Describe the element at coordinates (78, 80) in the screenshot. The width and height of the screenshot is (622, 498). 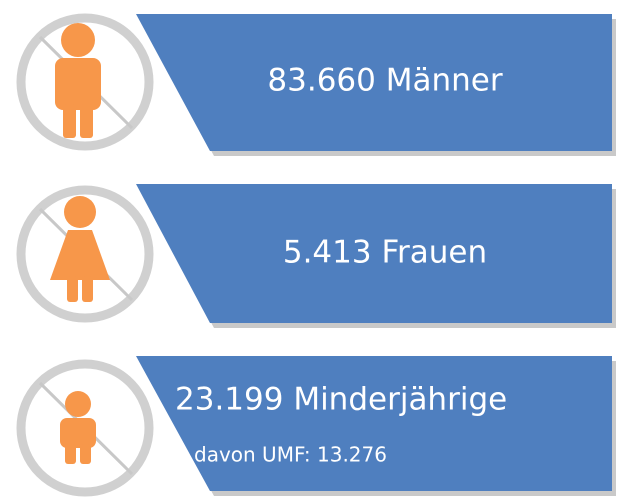
I see `man-icon` at that location.